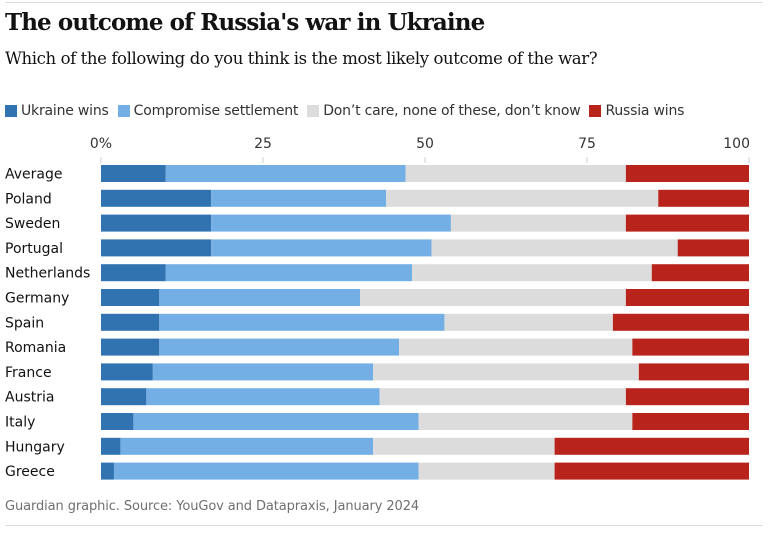 The height and width of the screenshot is (535, 768). What do you see at coordinates (34, 175) in the screenshot?
I see `category-label: Average` at bounding box center [34, 175].